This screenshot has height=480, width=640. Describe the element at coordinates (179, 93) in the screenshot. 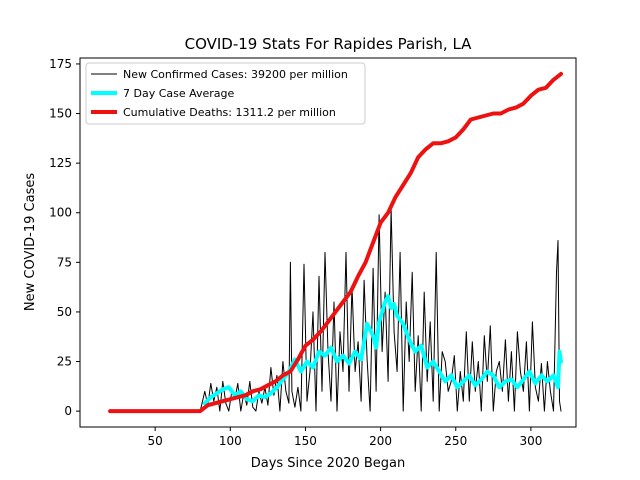

I see `legend-label-7-day-case: 7 Day Case Average` at that location.